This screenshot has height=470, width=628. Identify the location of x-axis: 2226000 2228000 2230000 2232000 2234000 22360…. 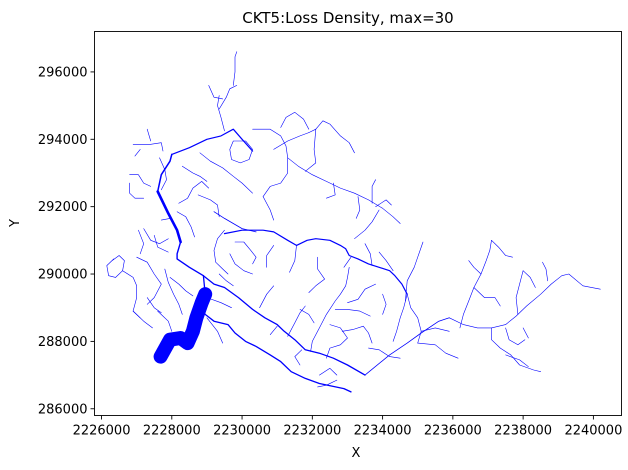
(347, 427).